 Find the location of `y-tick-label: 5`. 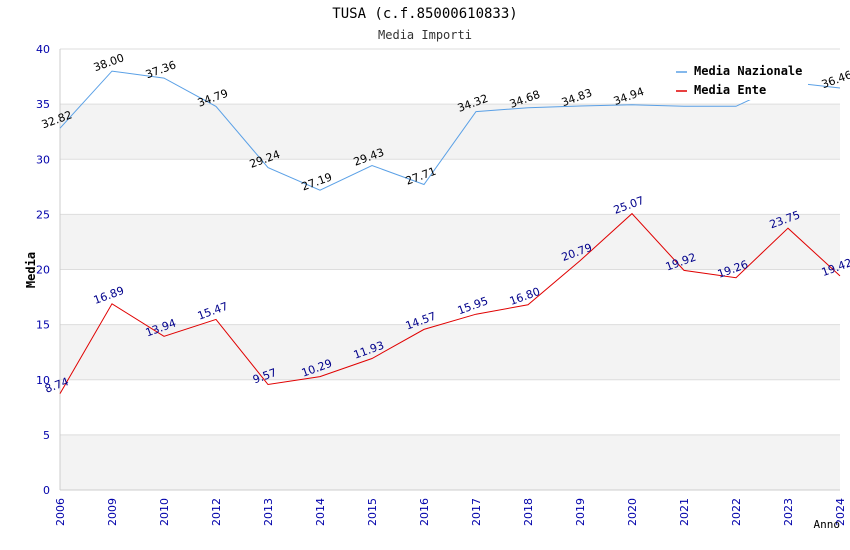

y-tick-label: 5 is located at coordinates (46, 435).